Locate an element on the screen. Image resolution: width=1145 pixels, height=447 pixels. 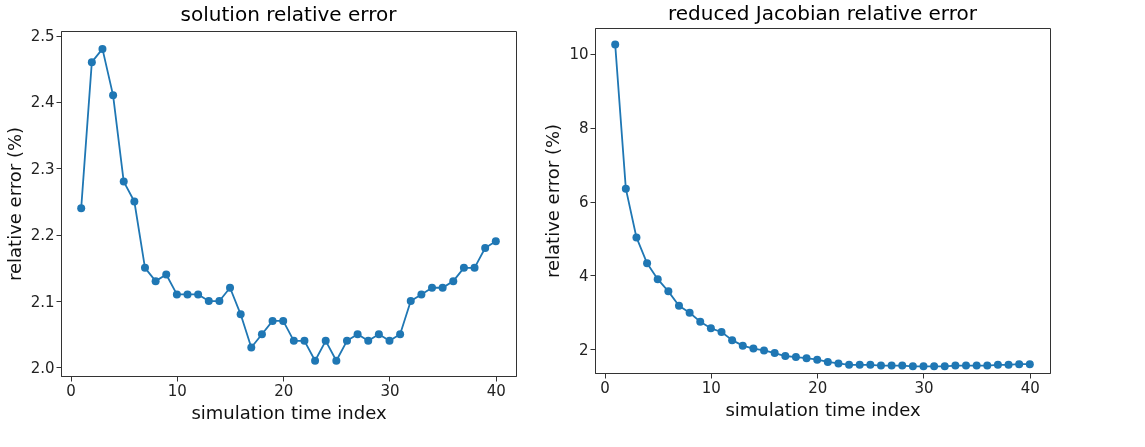
y-tick-label: 2.3 is located at coordinates (42, 168).